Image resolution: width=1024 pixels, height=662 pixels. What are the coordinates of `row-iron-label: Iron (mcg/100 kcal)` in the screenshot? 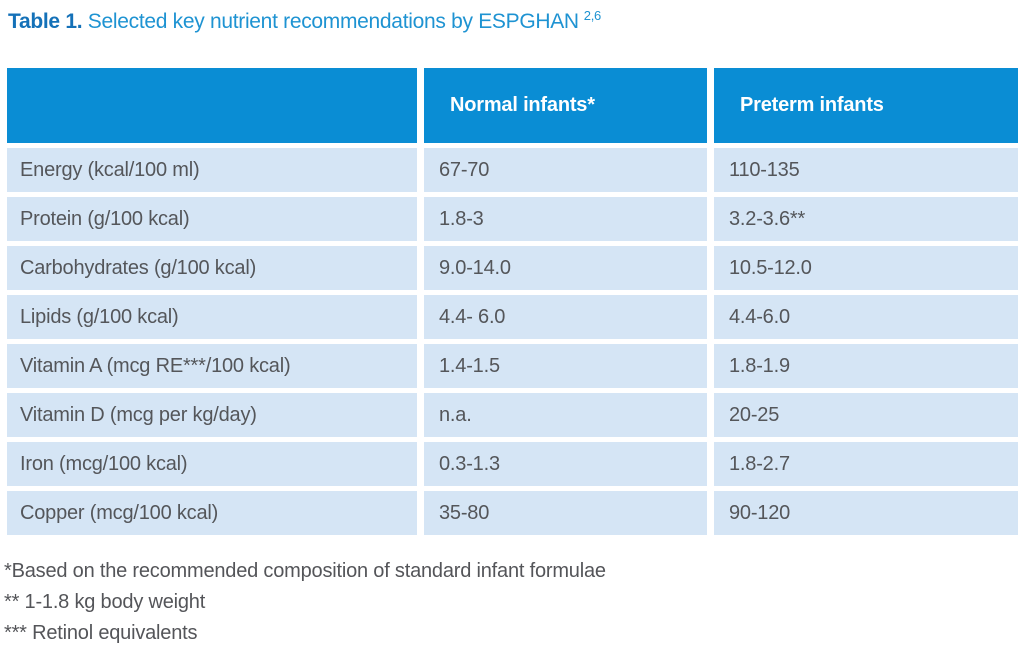 It's located at (212, 464).